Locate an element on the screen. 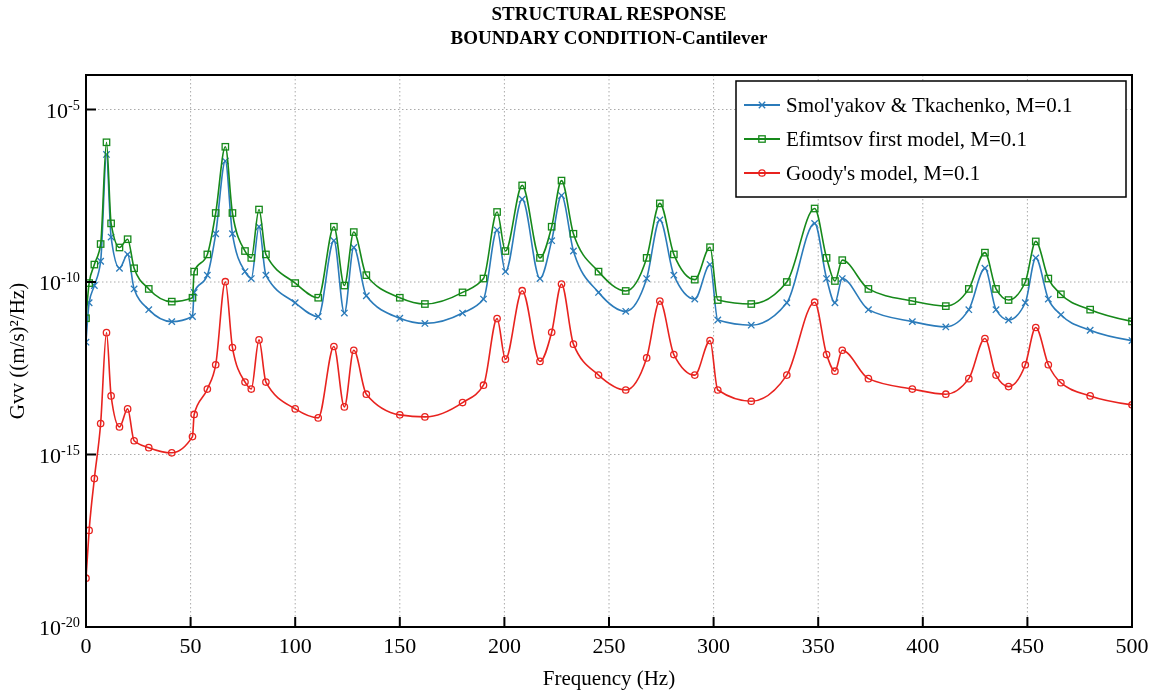  legend-label: Smol'yakov & Tkachenko, M=0.1 is located at coordinates (929, 105).